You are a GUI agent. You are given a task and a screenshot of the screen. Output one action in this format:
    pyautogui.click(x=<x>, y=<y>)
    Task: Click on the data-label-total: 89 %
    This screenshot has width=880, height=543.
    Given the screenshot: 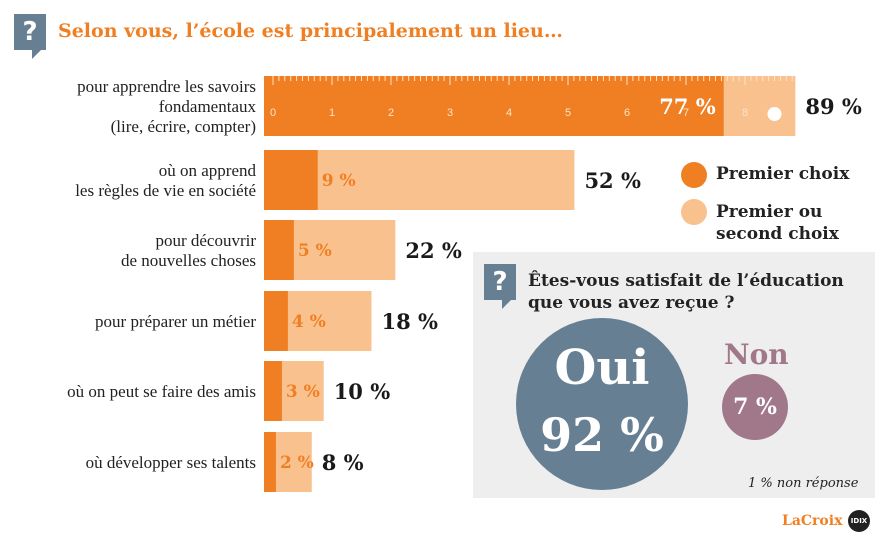 What is the action you would take?
    pyautogui.click(x=833, y=106)
    